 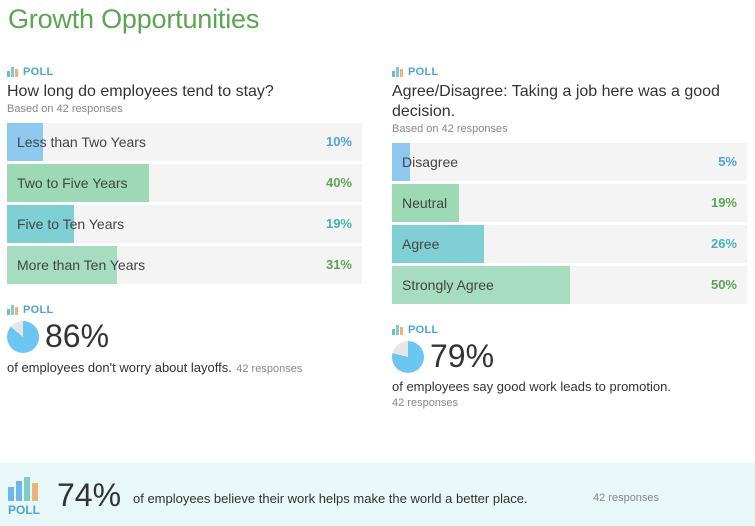 What do you see at coordinates (134, 19) in the screenshot?
I see `page-title: Growth Opportunities` at bounding box center [134, 19].